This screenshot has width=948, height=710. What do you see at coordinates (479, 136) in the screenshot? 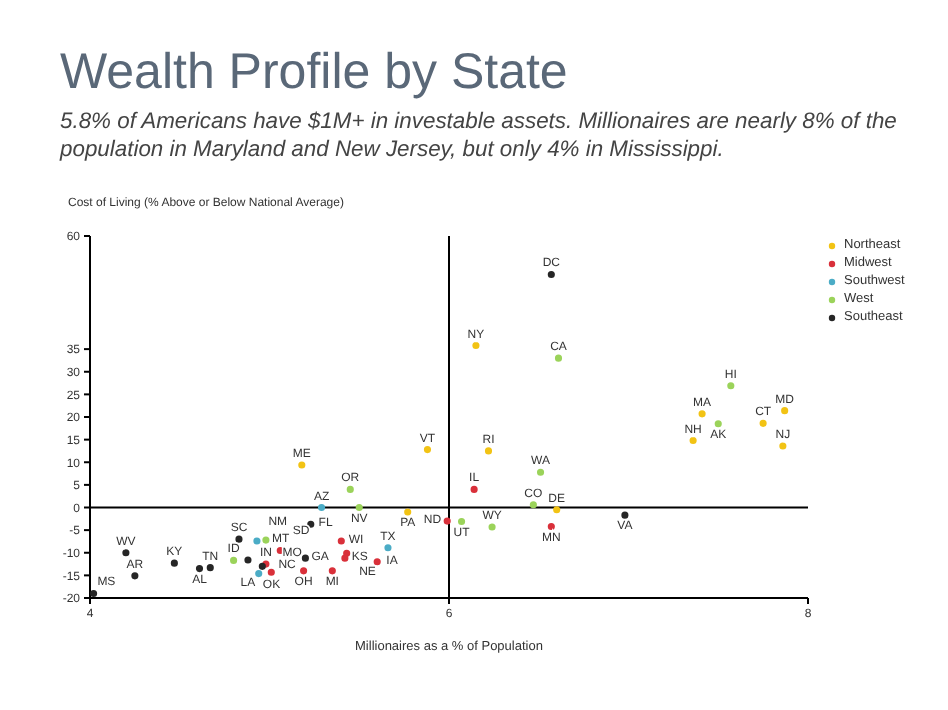
I see `chart-subtitle: 5.8% of Americans have $1M+ in investable assets. Millionaires are nearly 8% of the population in Maryland and New Jersey, but only 4% in Mississippi.` at bounding box center [479, 136].